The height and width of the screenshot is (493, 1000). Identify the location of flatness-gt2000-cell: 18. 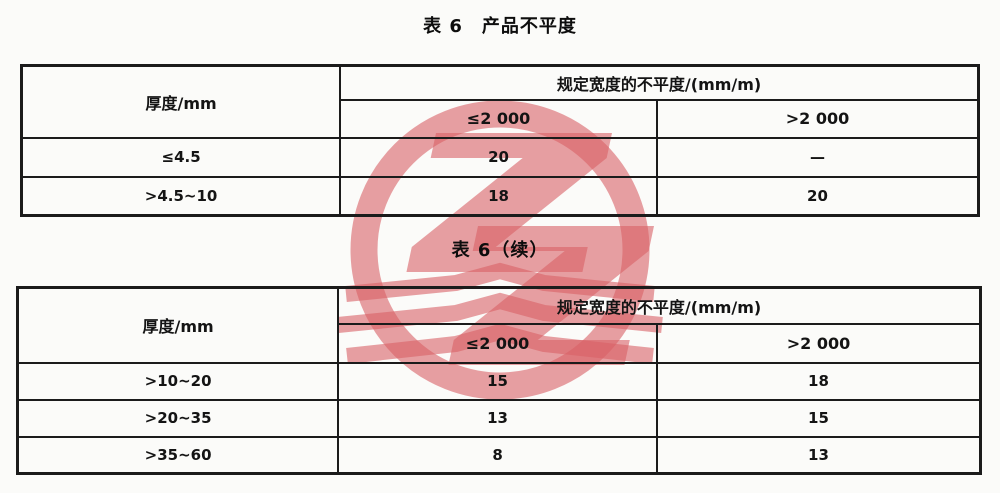
(818, 381).